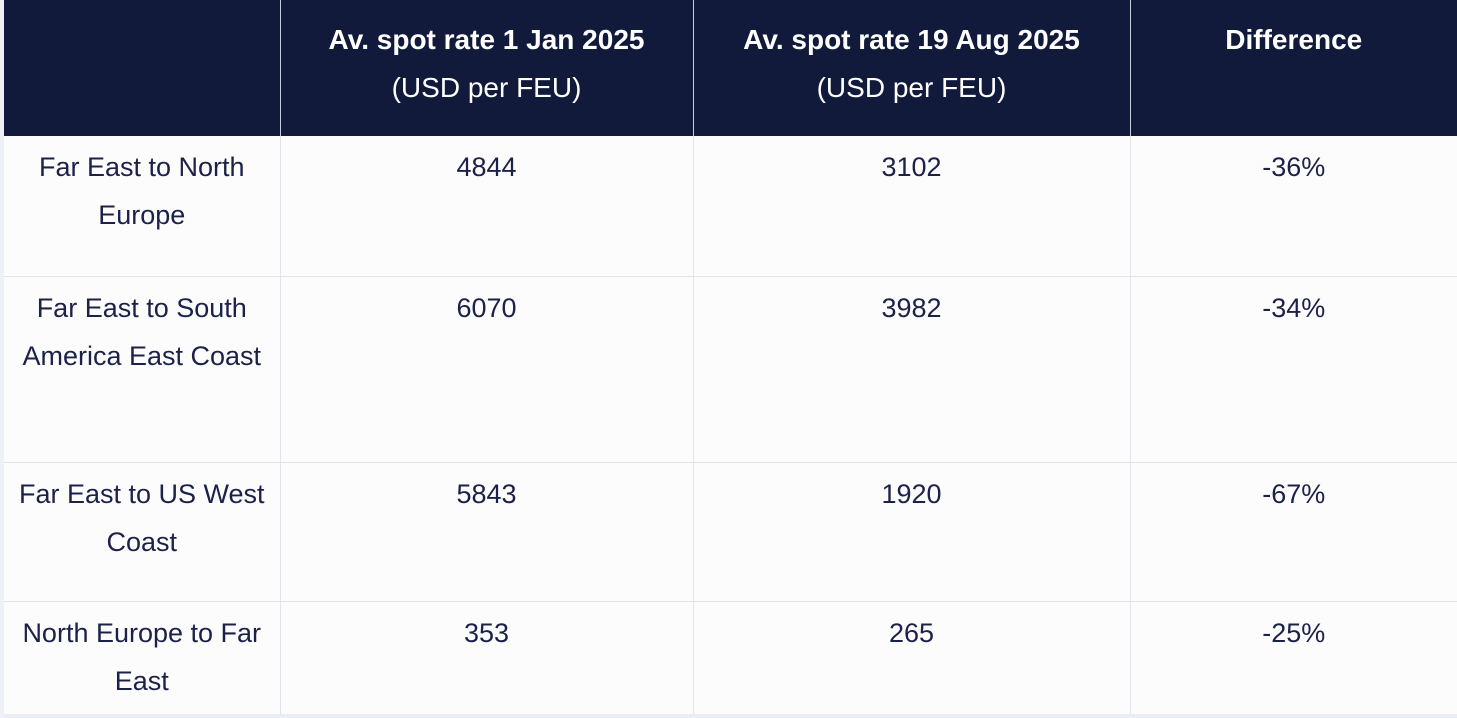 The image size is (1457, 718). I want to click on route-cell: Far East to South America East Coast, so click(142, 369).